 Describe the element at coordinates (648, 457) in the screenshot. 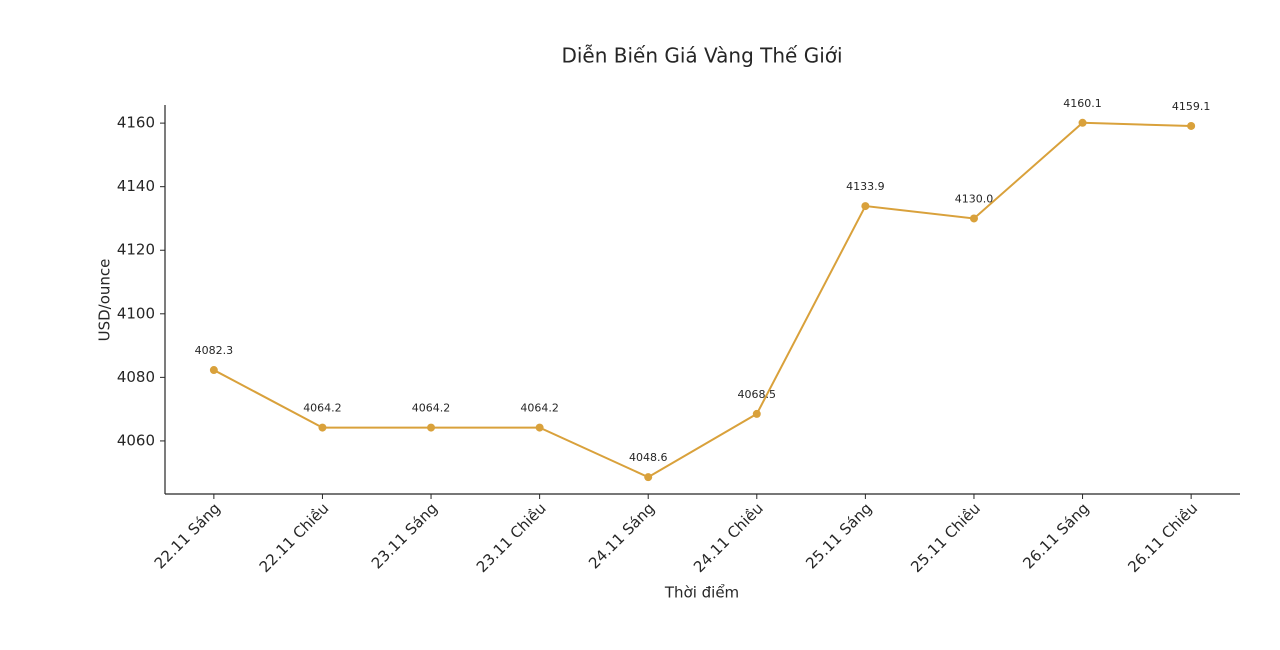

I see `data-label: 4048.6` at that location.